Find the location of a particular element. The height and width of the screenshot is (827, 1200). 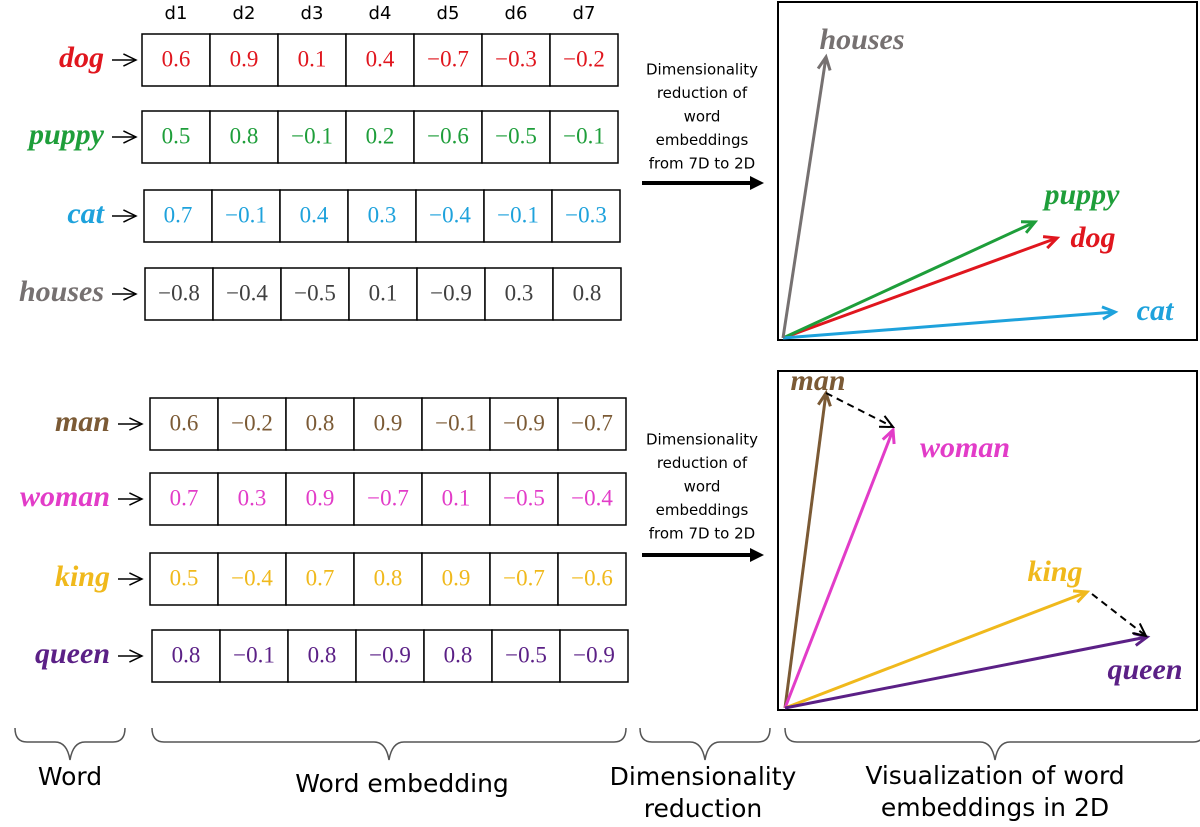

word-label: dog is located at coordinates (81, 57).